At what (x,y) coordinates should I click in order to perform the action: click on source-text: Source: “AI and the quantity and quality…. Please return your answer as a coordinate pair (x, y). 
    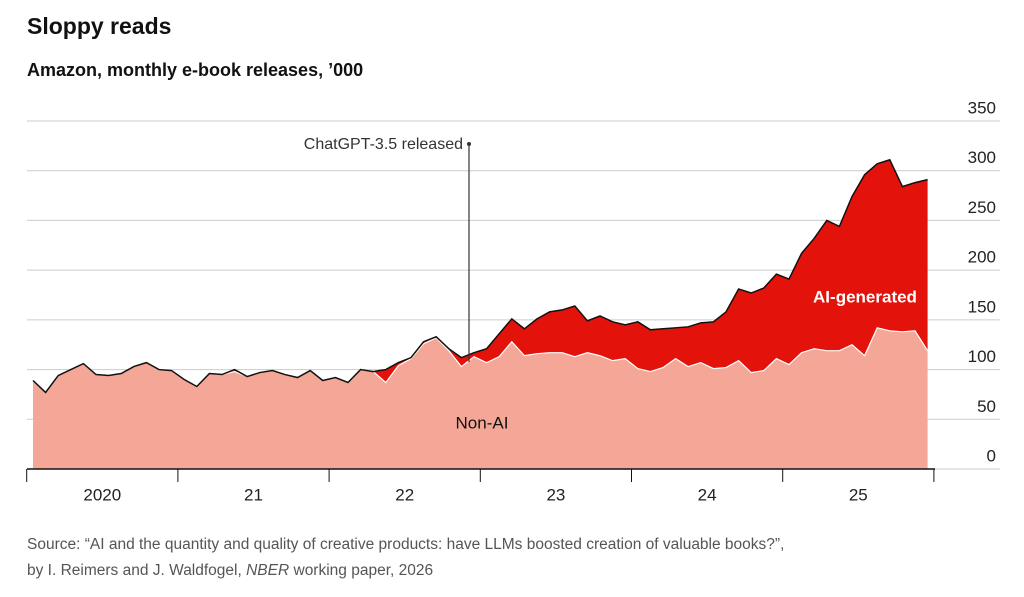
    Looking at the image, I should click on (405, 544).